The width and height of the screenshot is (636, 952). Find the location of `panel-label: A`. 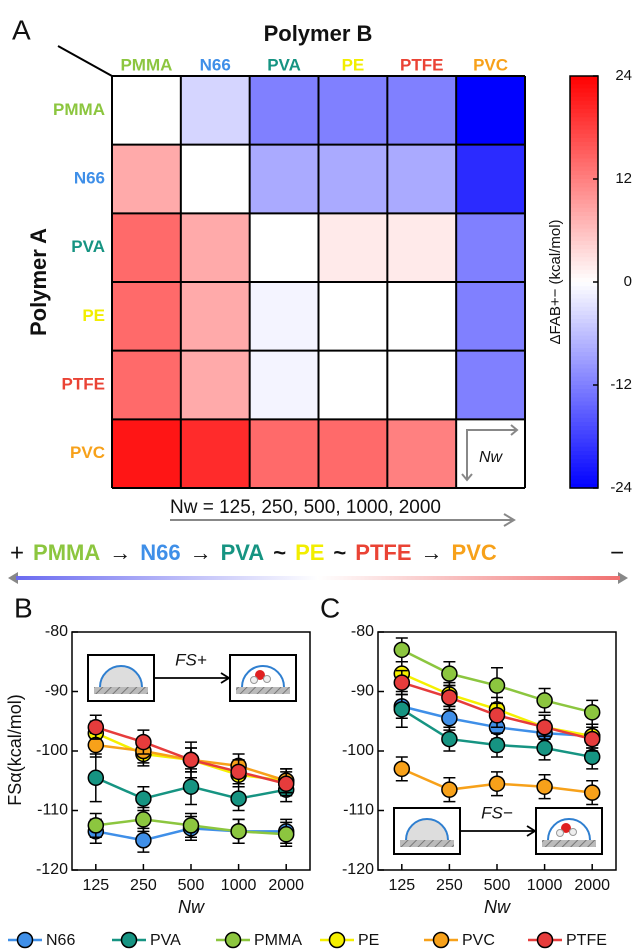

panel-label: A is located at coordinates (21, 29).